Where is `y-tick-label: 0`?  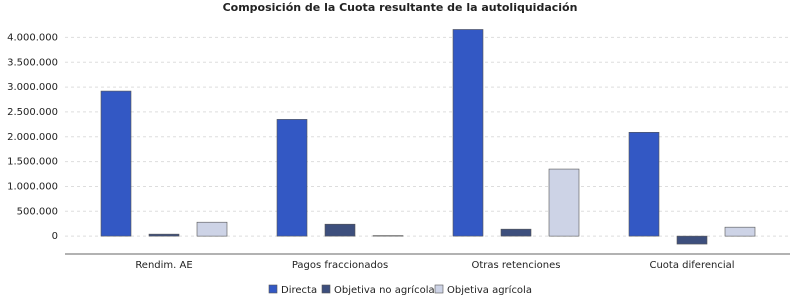 y-tick-label: 0 is located at coordinates (55, 236).